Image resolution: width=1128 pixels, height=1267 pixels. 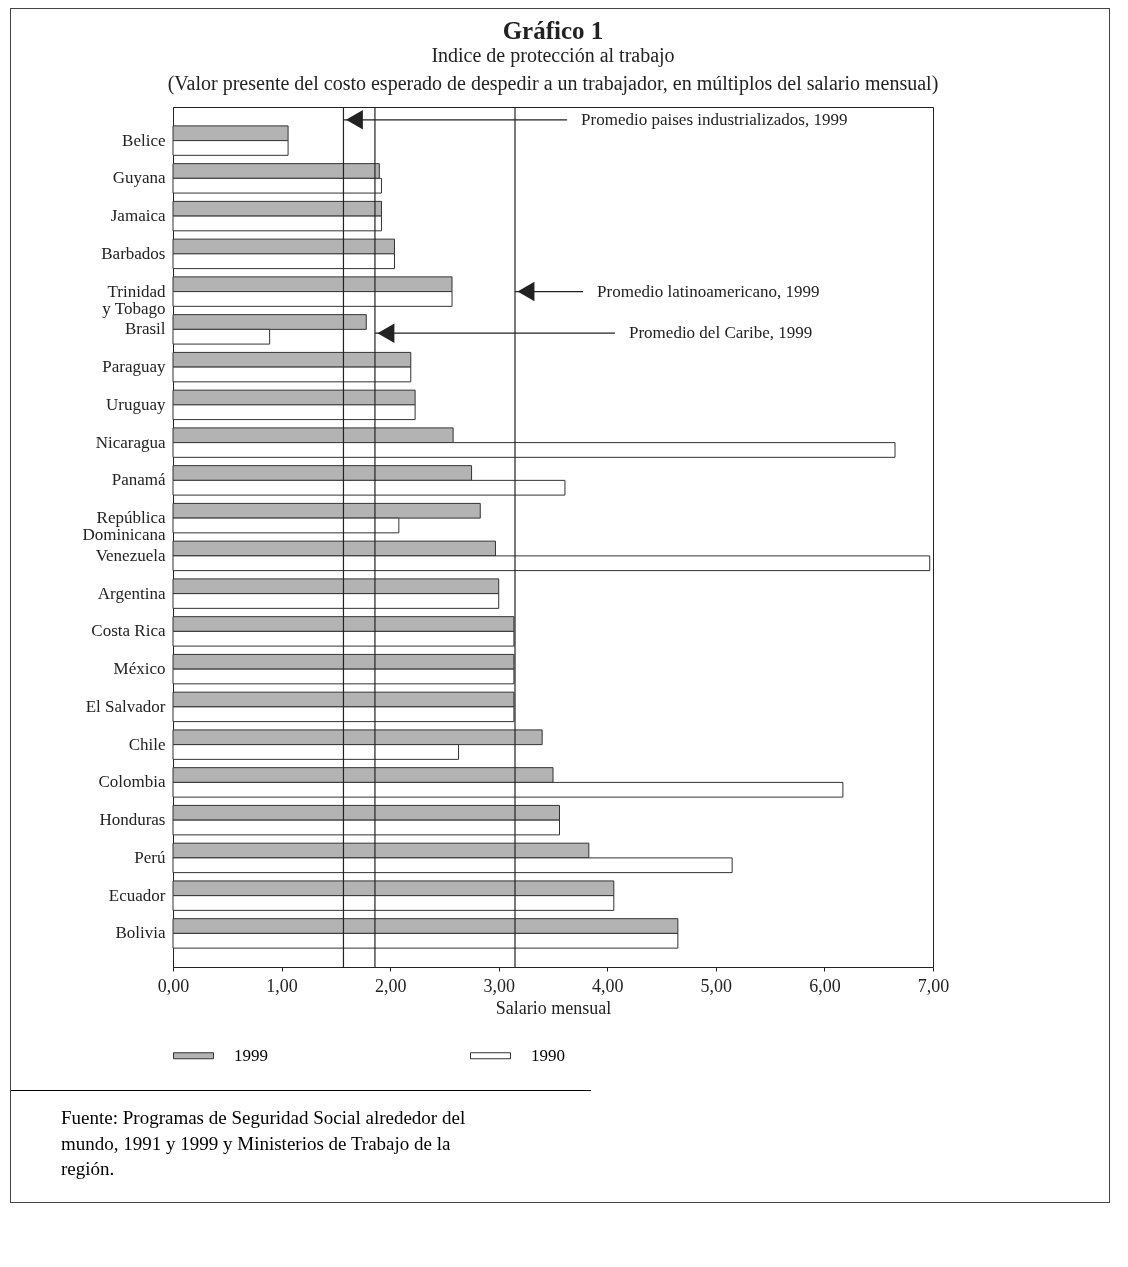 What do you see at coordinates (548, 1055) in the screenshot?
I see `legend-label: 1990` at bounding box center [548, 1055].